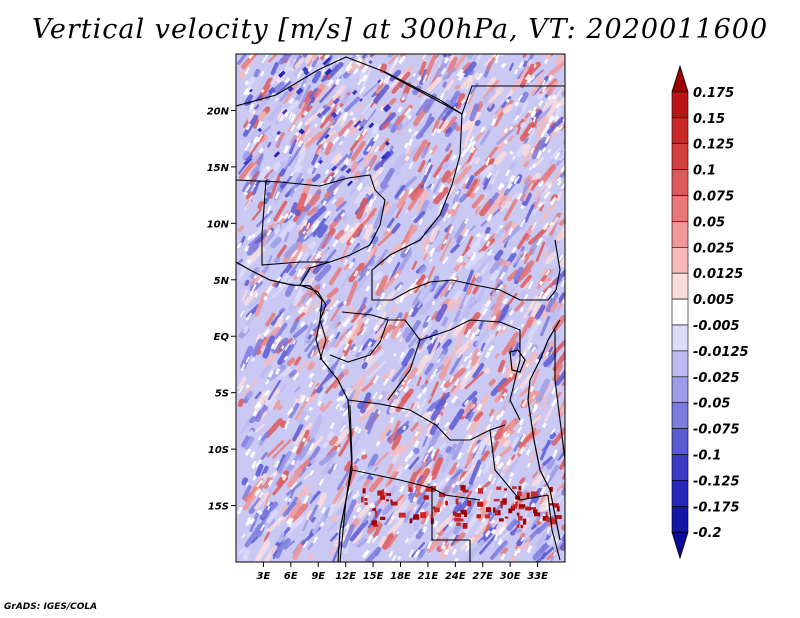 The height and width of the screenshot is (618, 800). Describe the element at coordinates (711, 404) in the screenshot. I see `colorbar-label: -0.05` at that location.